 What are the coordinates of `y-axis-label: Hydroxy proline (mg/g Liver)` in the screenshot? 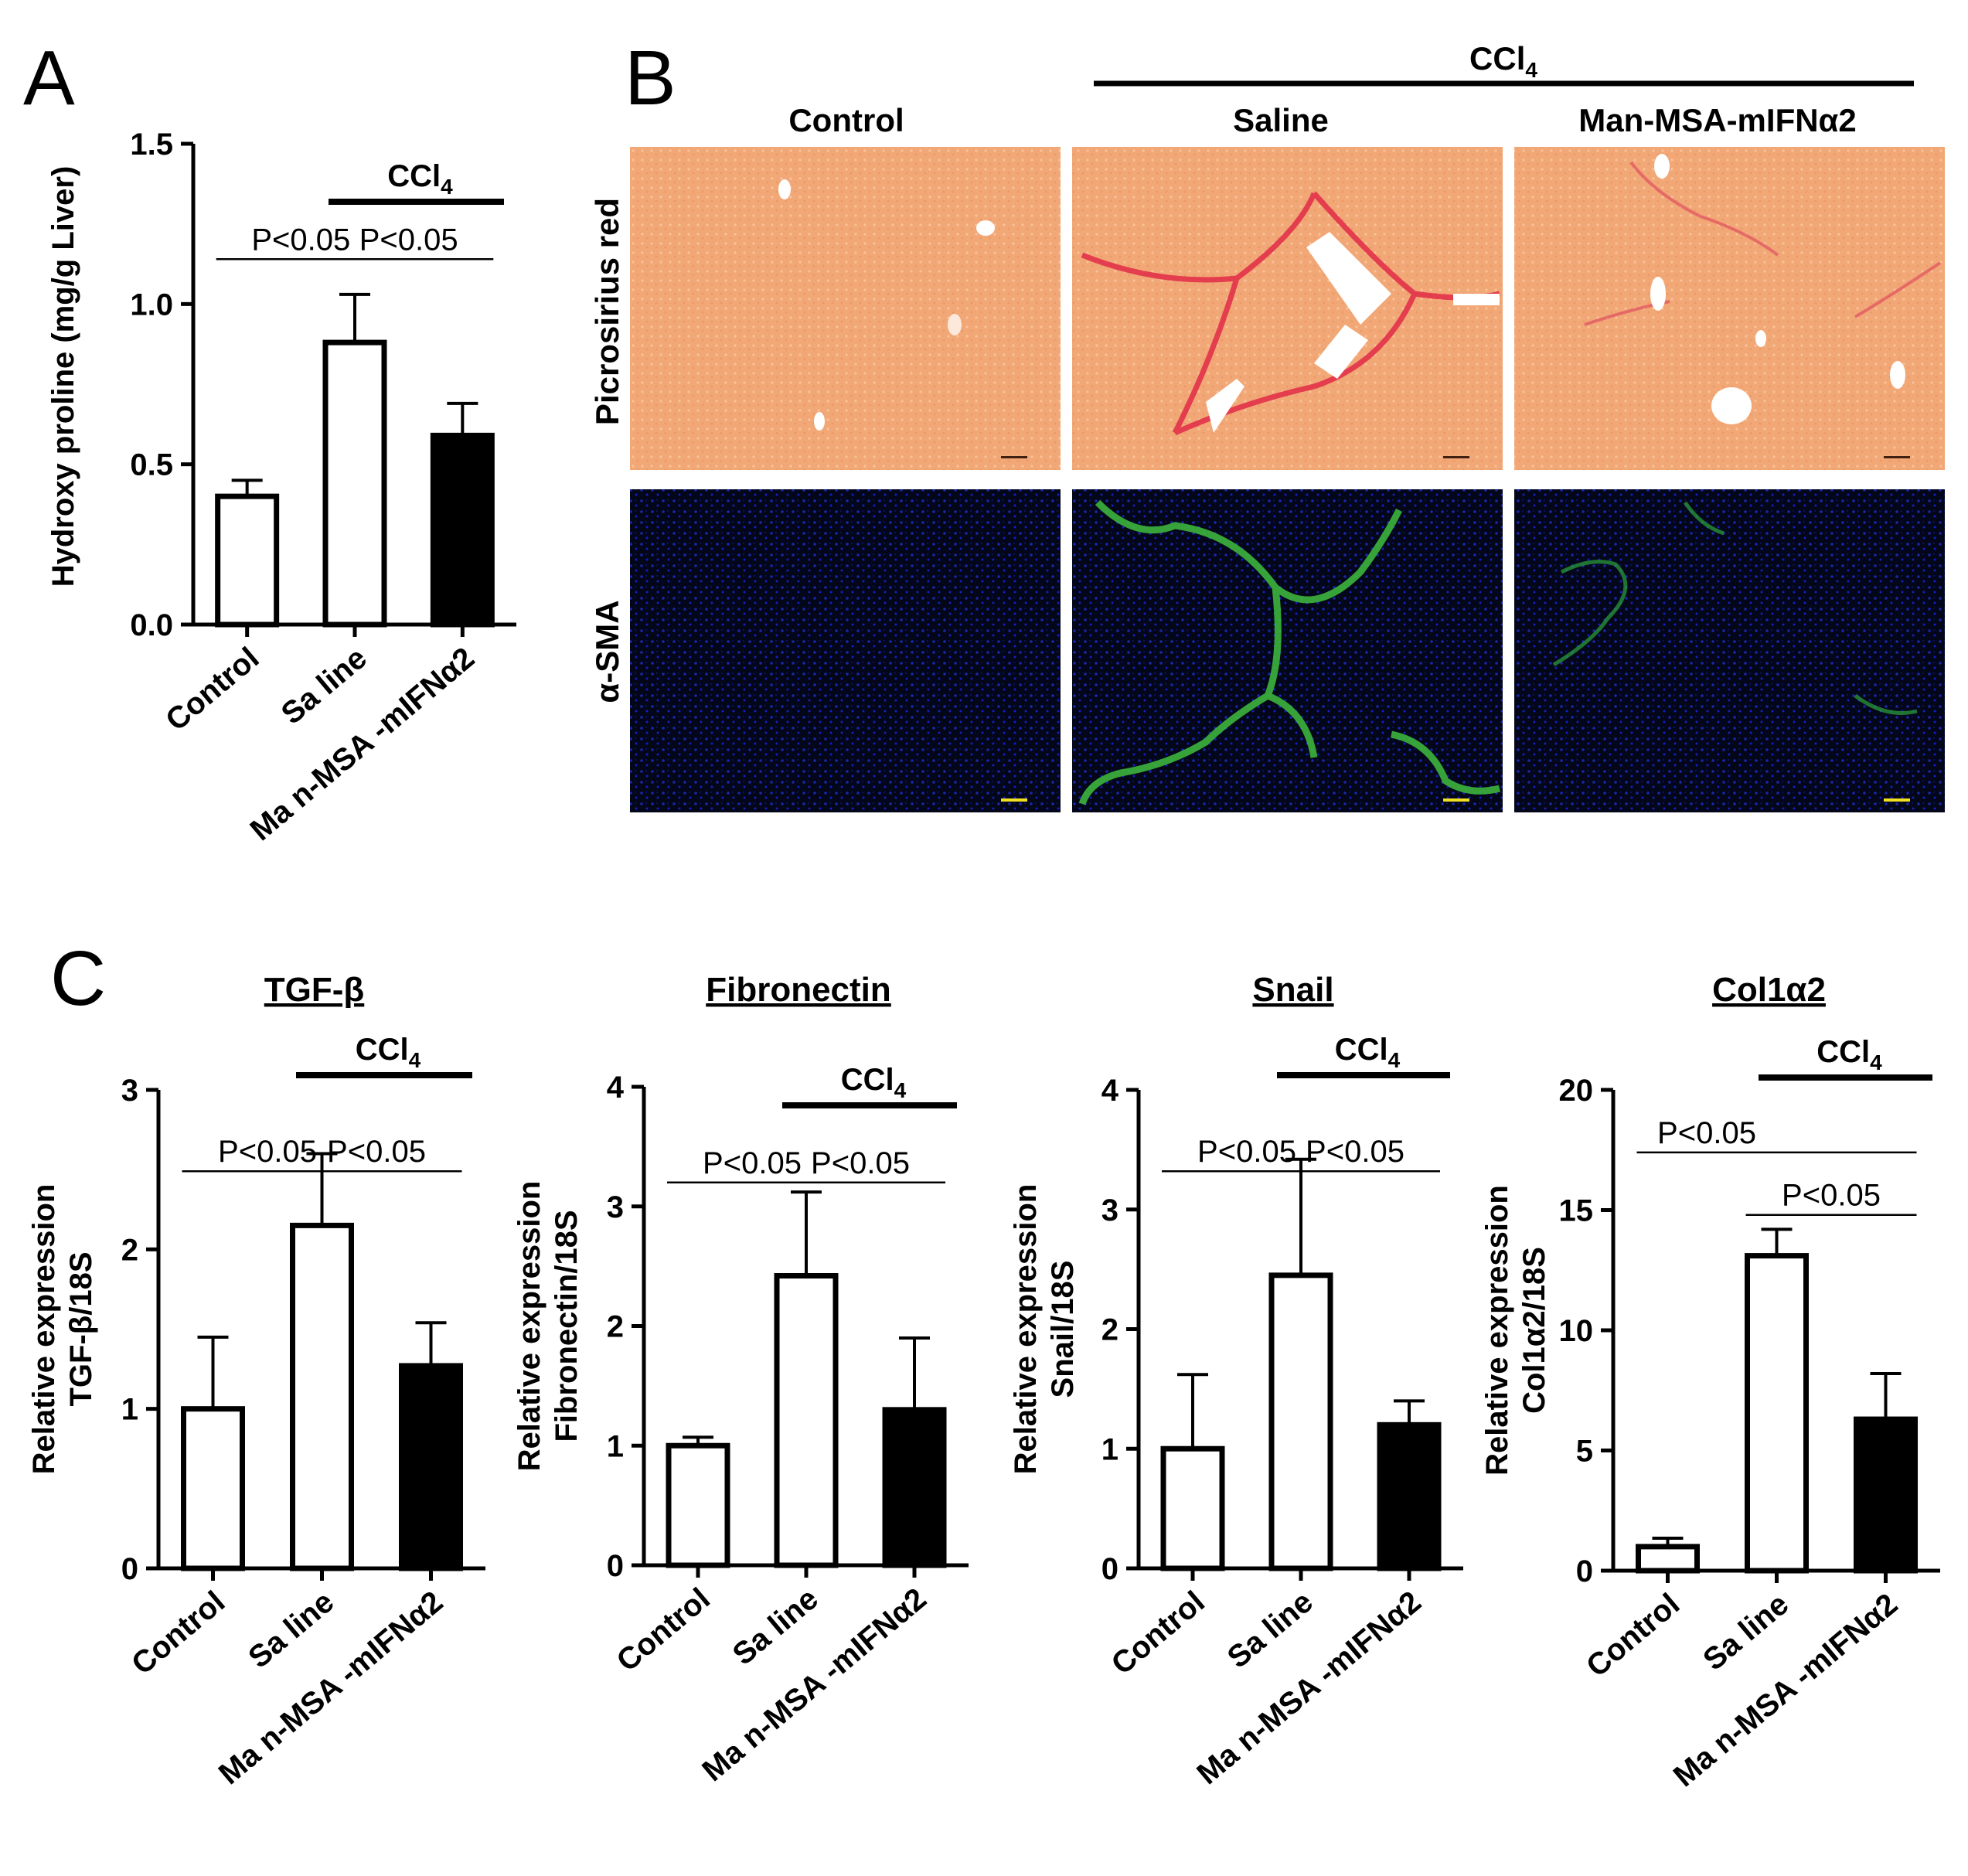 It's located at (63, 376).